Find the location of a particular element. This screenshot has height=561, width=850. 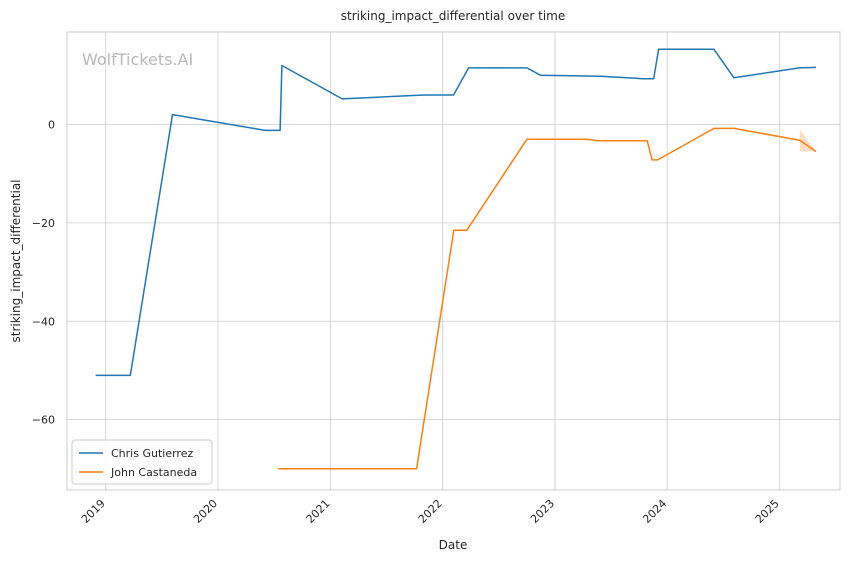

legend-box is located at coordinates (142, 462).